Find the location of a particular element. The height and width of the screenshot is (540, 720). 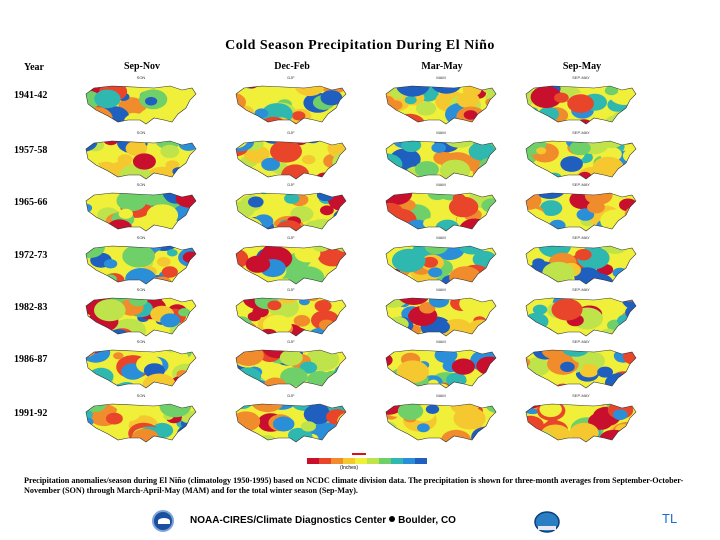

year-label: 1972-73 is located at coordinates (31, 255).